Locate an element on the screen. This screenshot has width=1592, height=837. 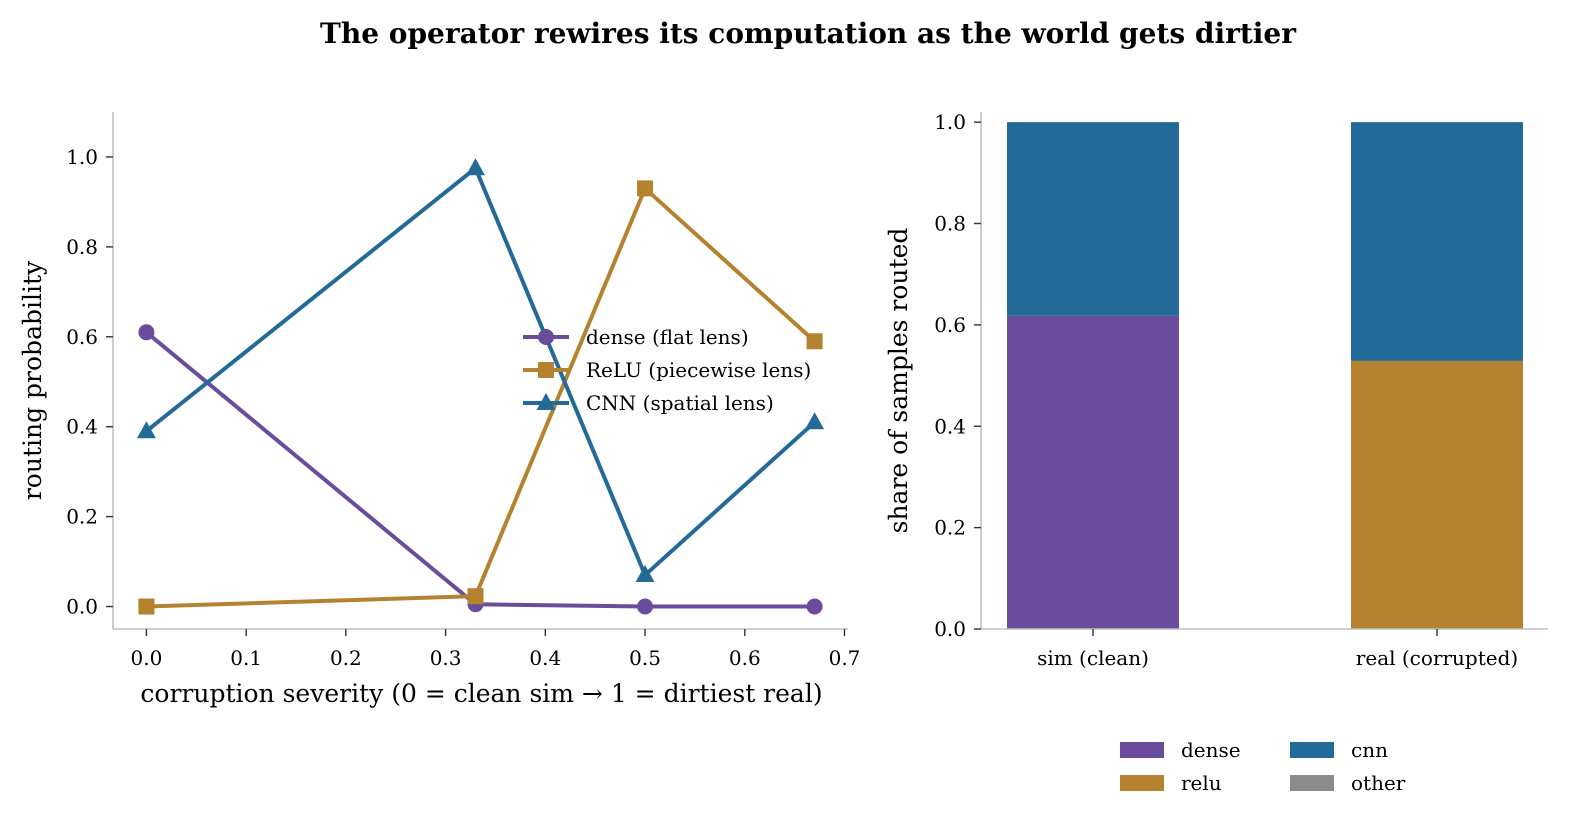
x-tick-label: 0.0 is located at coordinates (147, 658).